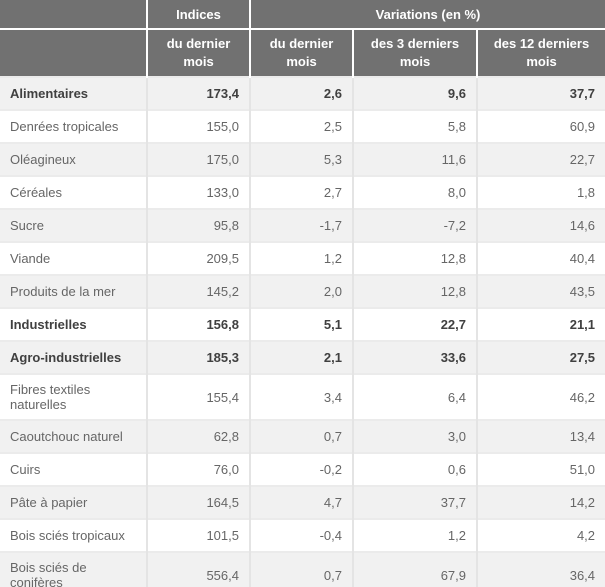  Describe the element at coordinates (301, 502) in the screenshot. I see `row-value: 4,7` at that location.